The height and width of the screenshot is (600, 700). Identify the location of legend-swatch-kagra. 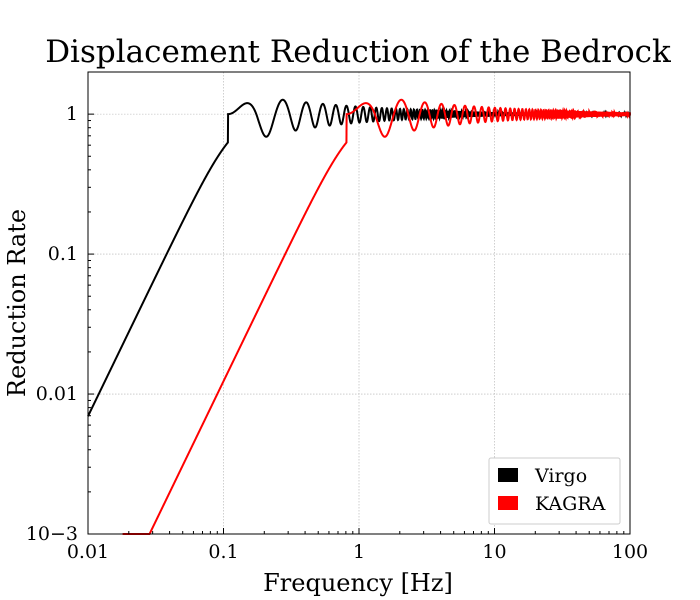
(508, 503).